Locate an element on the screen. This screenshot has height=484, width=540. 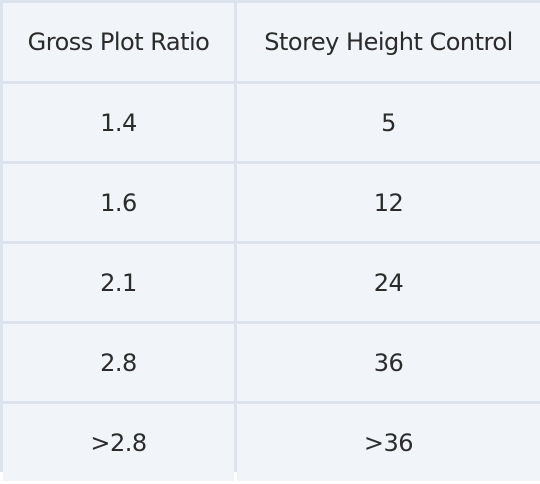
header-storey-height-control: Storey Height Control is located at coordinates (388, 42).